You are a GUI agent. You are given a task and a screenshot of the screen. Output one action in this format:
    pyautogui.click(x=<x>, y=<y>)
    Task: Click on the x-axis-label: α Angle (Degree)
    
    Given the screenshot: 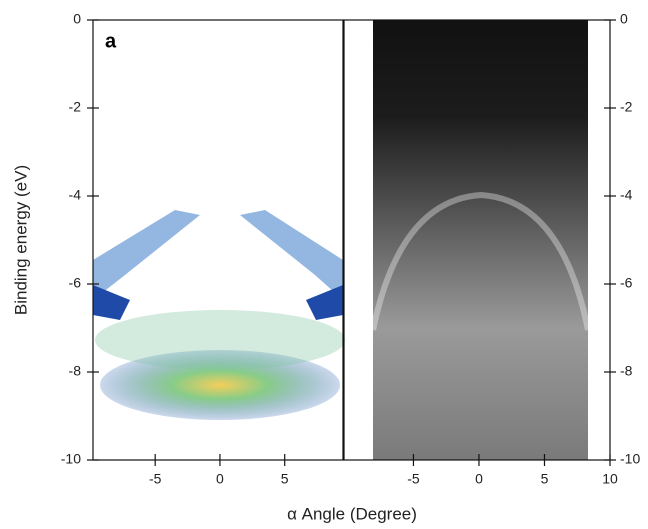 What is the action you would take?
    pyautogui.click(x=352, y=513)
    